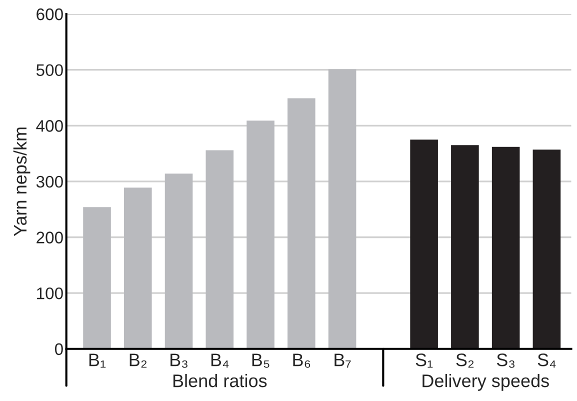 This screenshot has height=401, width=577. Describe the element at coordinates (485, 382) in the screenshot. I see `text: Delivery speeds` at that location.